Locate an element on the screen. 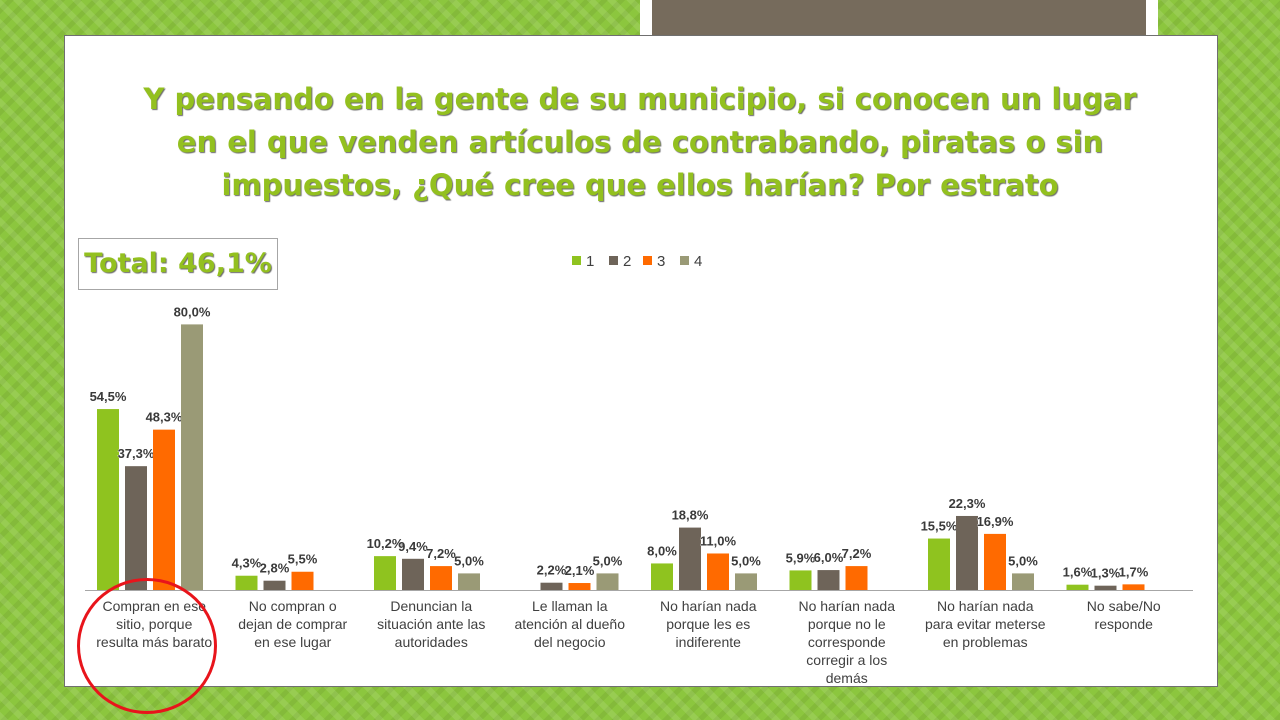 This screenshot has width=1280, height=720. data-label-series-2-cat-1: 37,3% is located at coordinates (136, 453).